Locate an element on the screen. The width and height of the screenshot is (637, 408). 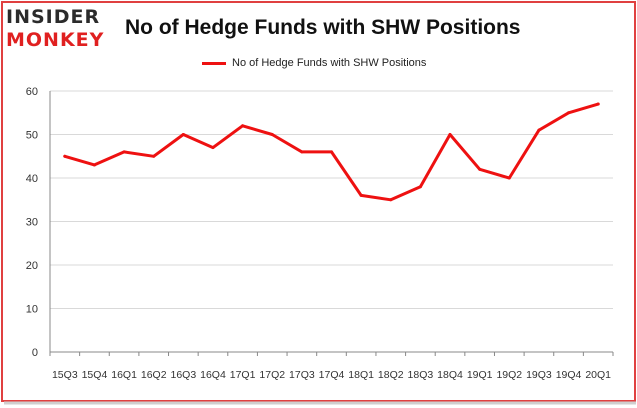
x-tick-label: 17Q4 is located at coordinates (332, 375).